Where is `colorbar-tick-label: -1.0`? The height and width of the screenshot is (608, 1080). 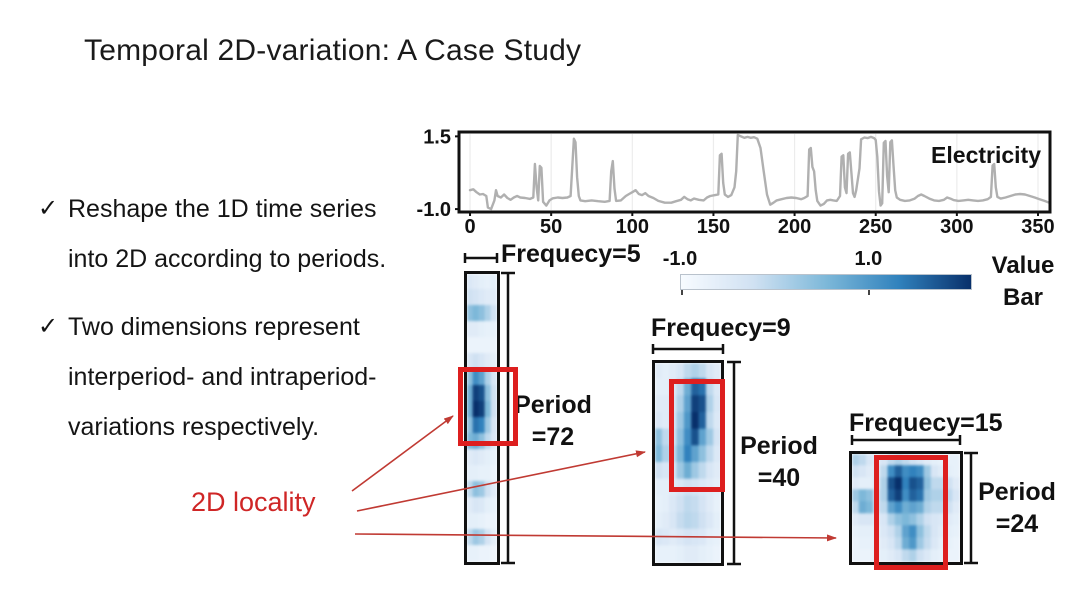 colorbar-tick-label: -1.0 is located at coordinates (680, 259).